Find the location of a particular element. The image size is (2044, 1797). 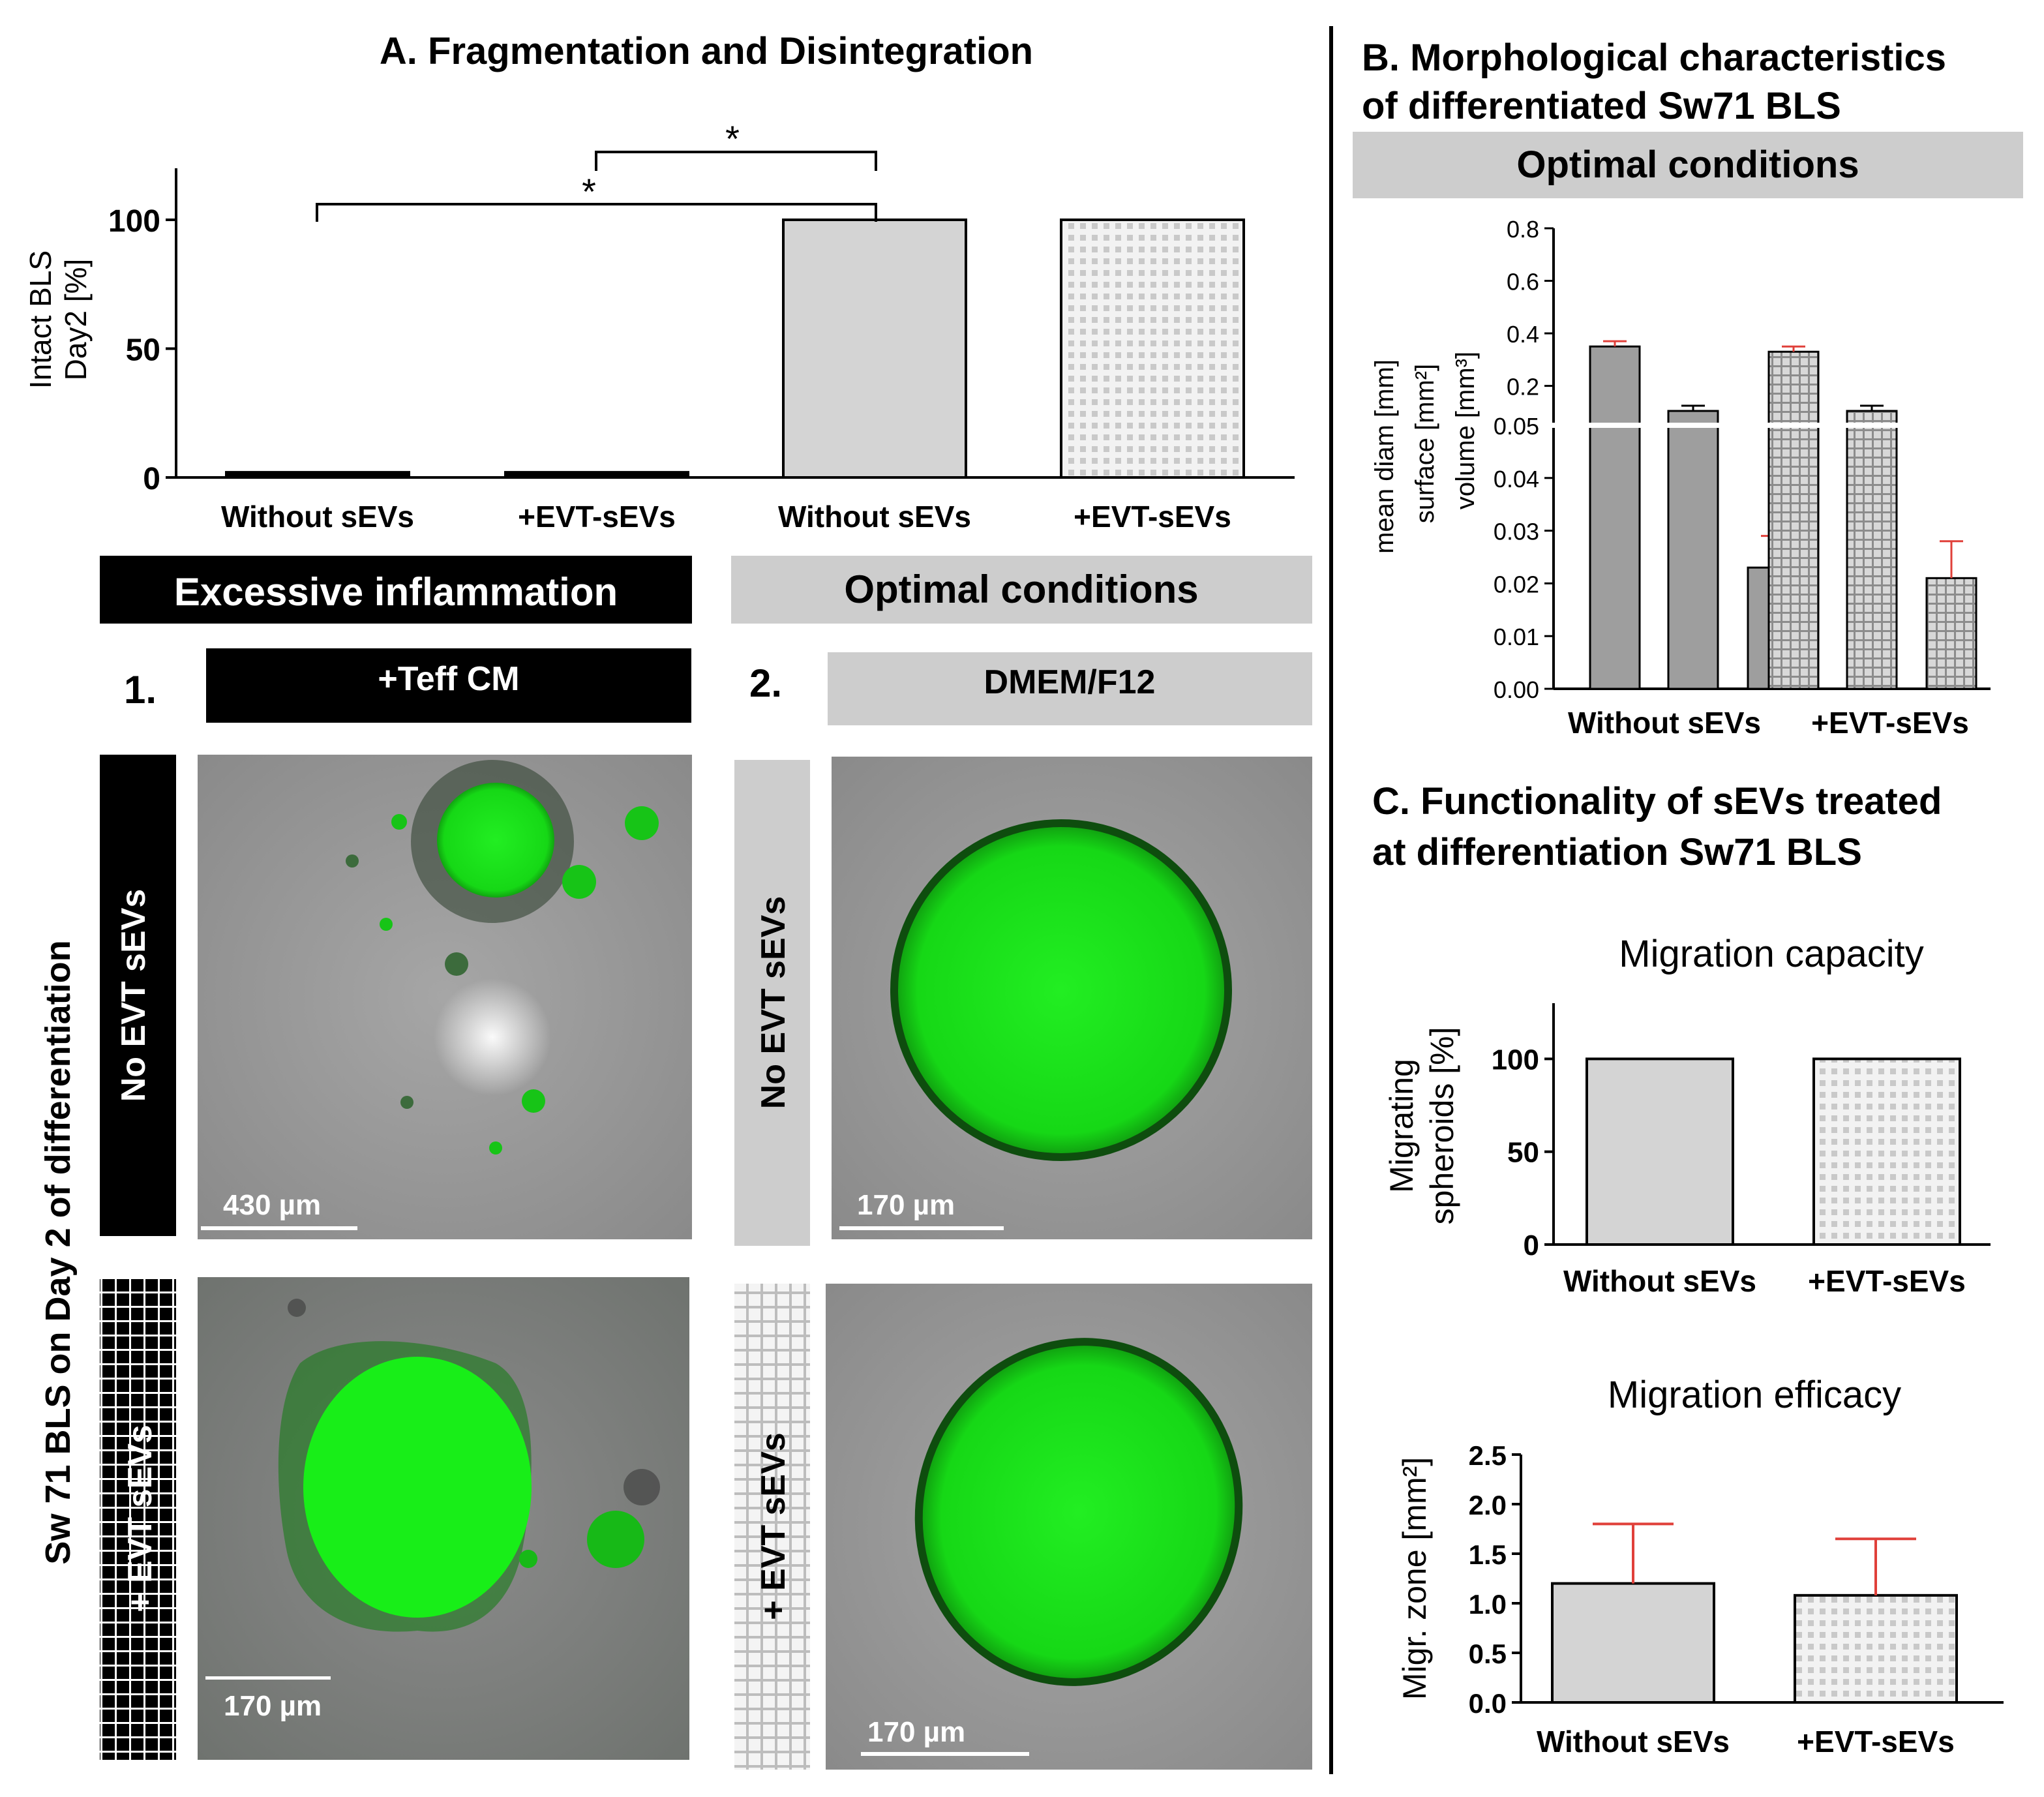

row-label-top-left: No EVT sEVs is located at coordinates (134, 995).